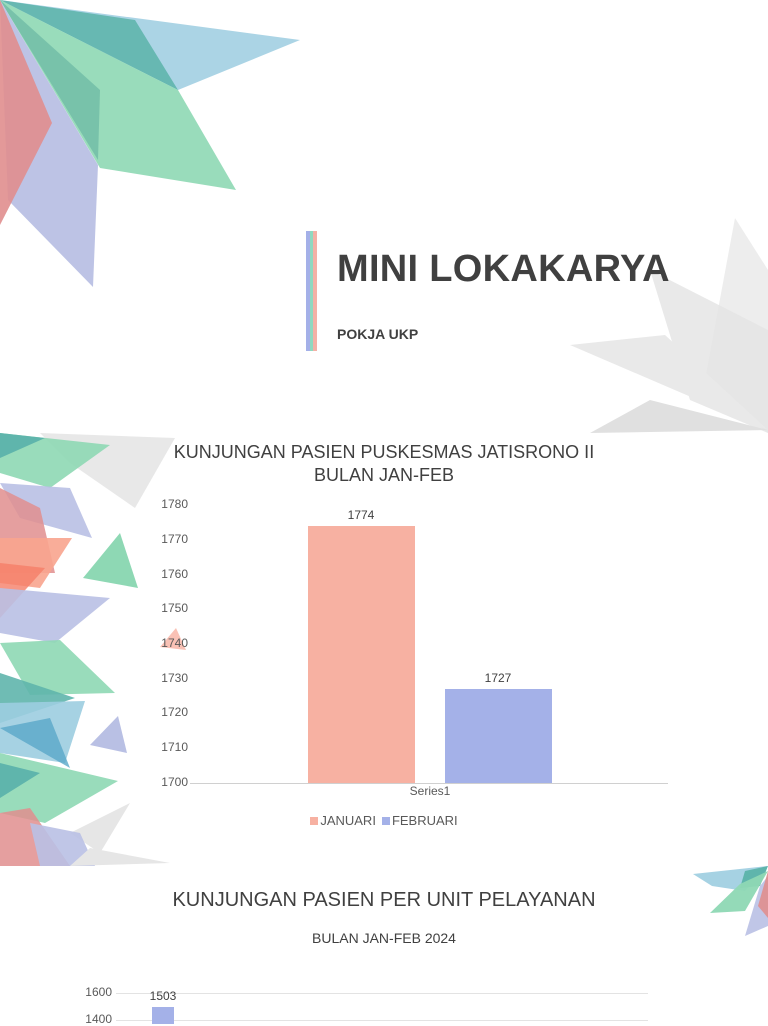  I want to click on legend-label: JANUARI, so click(348, 820).